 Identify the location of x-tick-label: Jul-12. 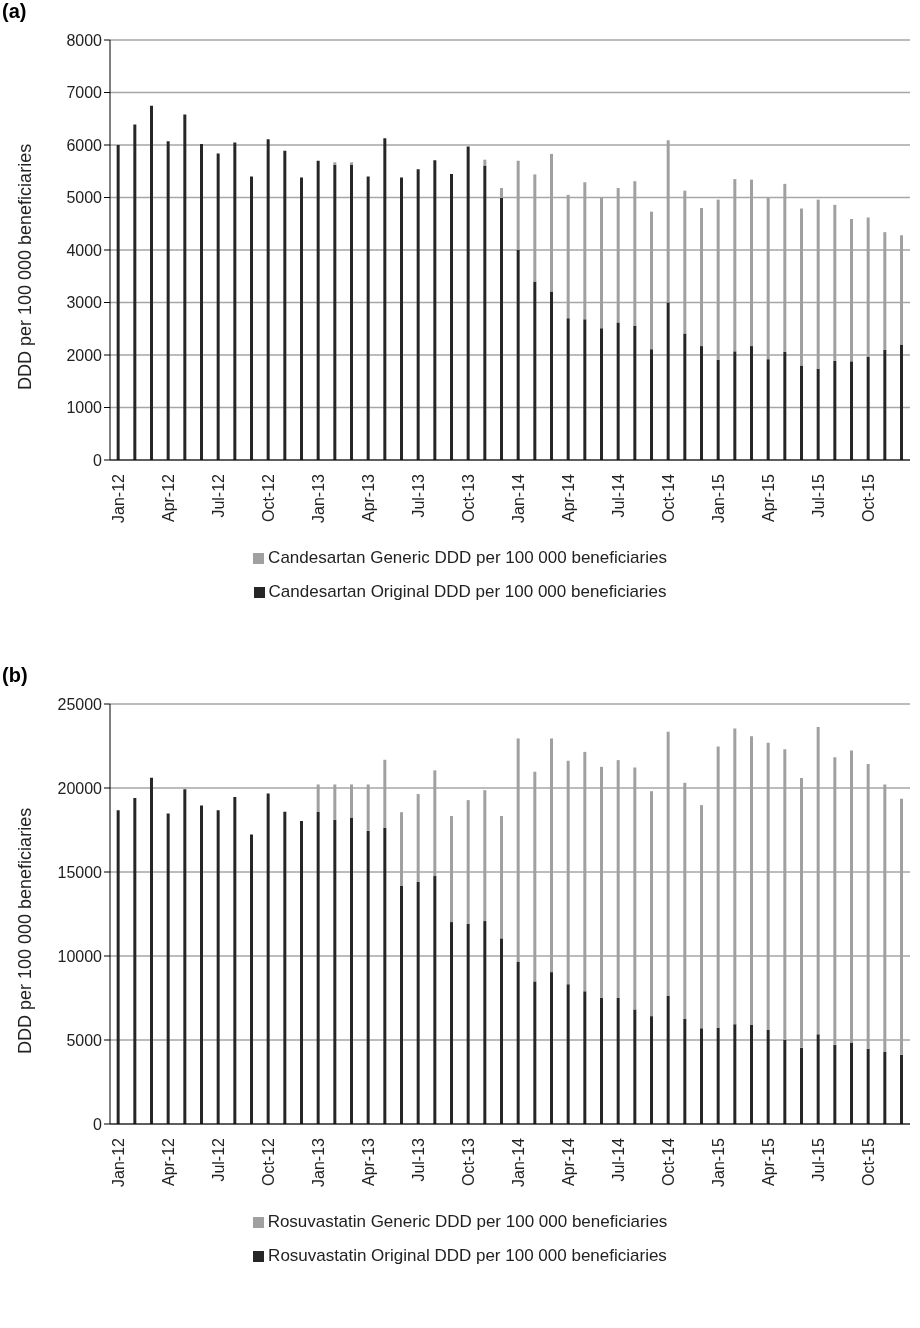
(218, 1159).